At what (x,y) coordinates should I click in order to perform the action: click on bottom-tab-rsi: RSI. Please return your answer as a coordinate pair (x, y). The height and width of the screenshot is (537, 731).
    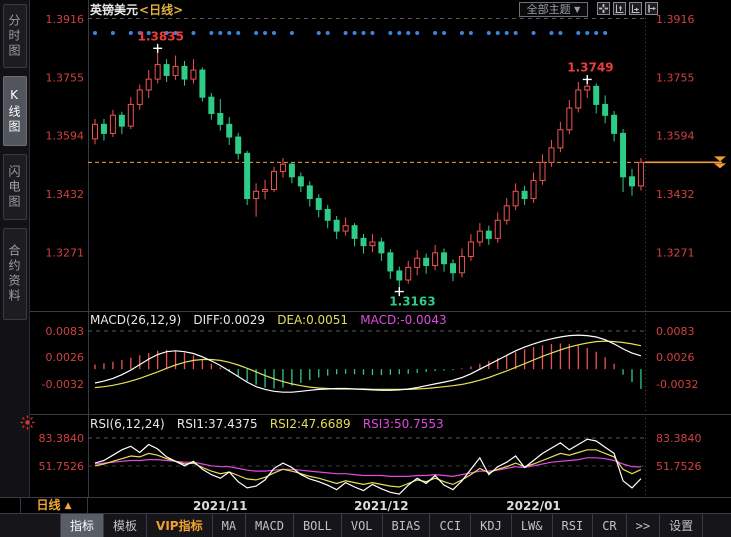
    Looking at the image, I should click on (573, 525).